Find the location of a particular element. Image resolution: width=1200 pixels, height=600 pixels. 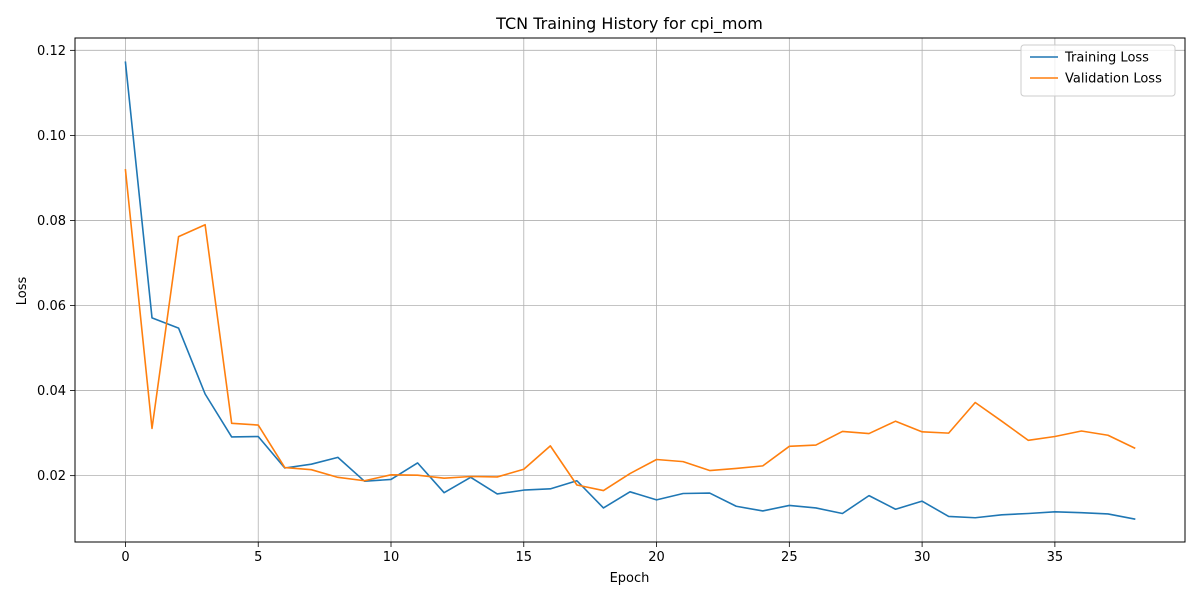

legend: Training Loss Validation Loss is located at coordinates (1098, 70).